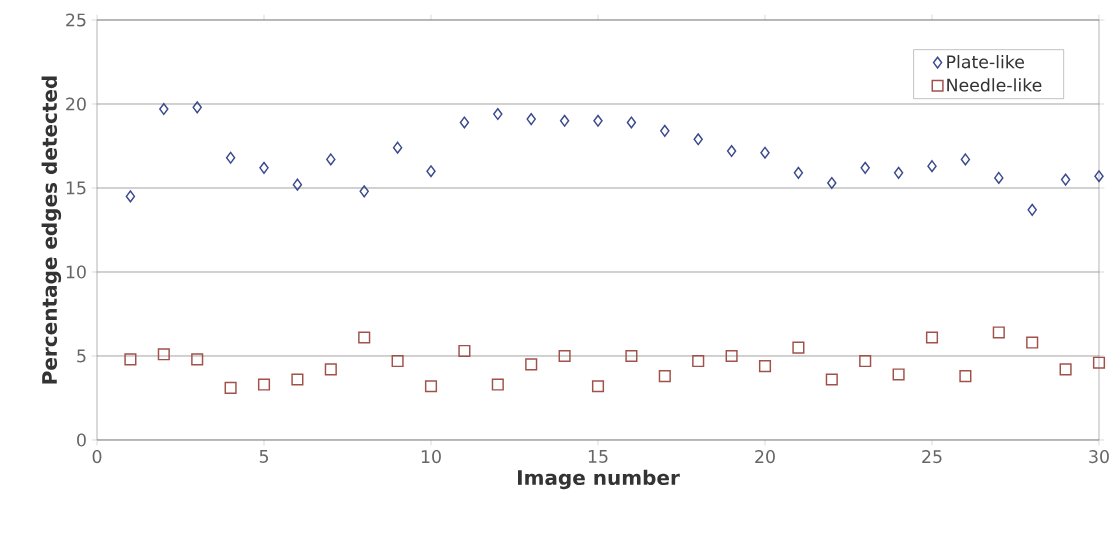 The width and height of the screenshot is (1120, 534). Describe the element at coordinates (76, 104) in the screenshot. I see `y-tick-label: 20` at that location.